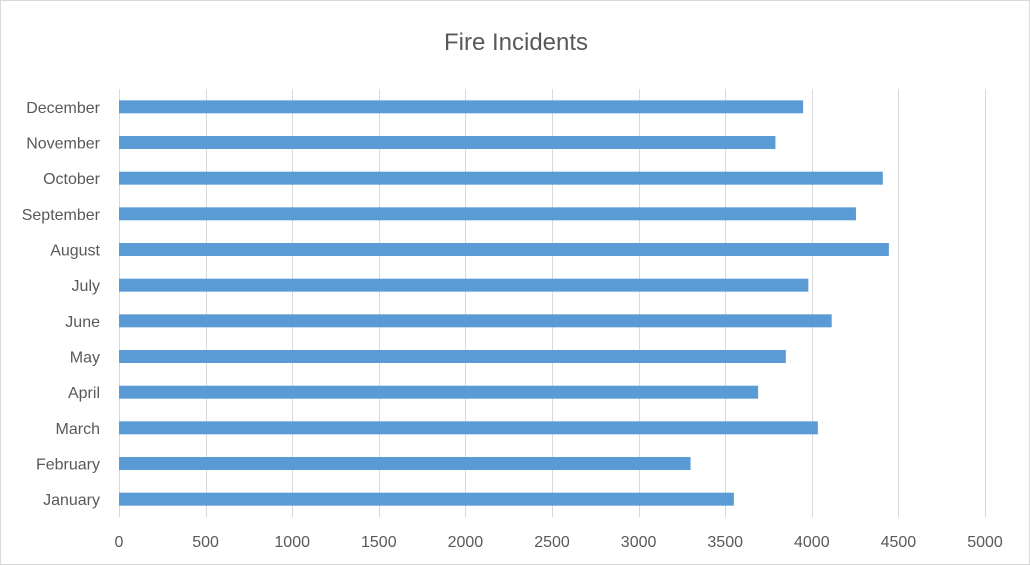 This screenshot has height=566, width=1030. What do you see at coordinates (82, 322) in the screenshot?
I see `y-tick-label: June` at bounding box center [82, 322].